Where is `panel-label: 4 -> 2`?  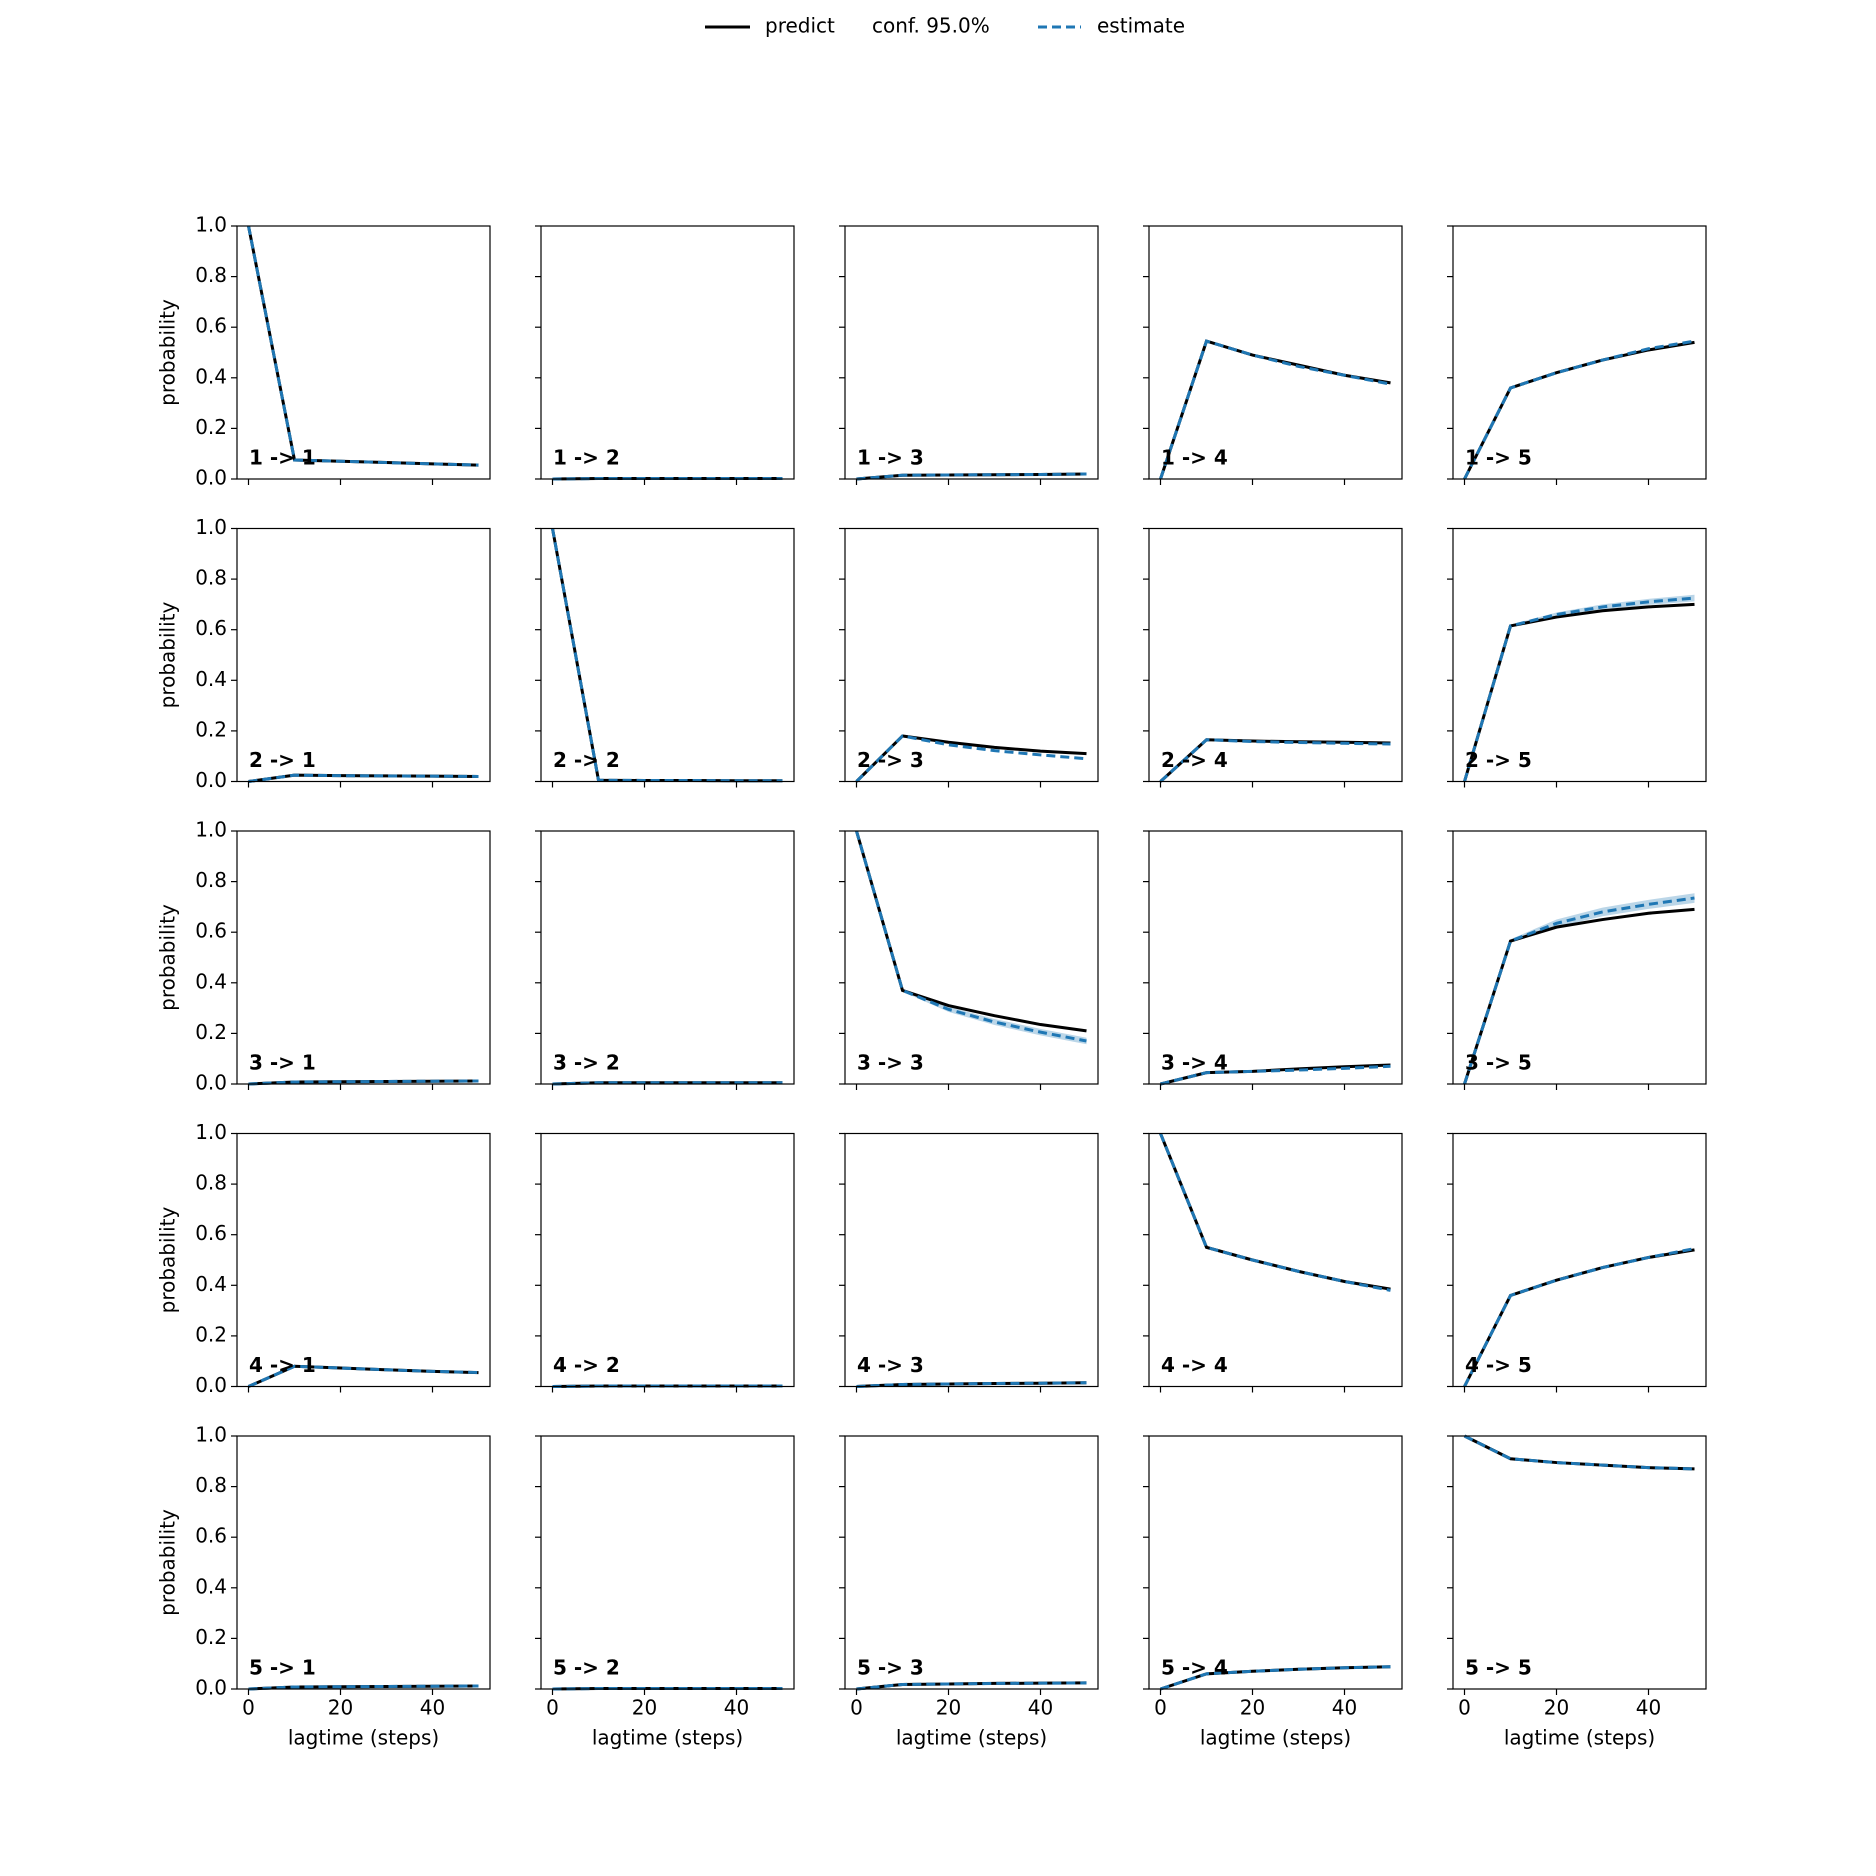 panel-label: 4 -> 2 is located at coordinates (586, 1365).